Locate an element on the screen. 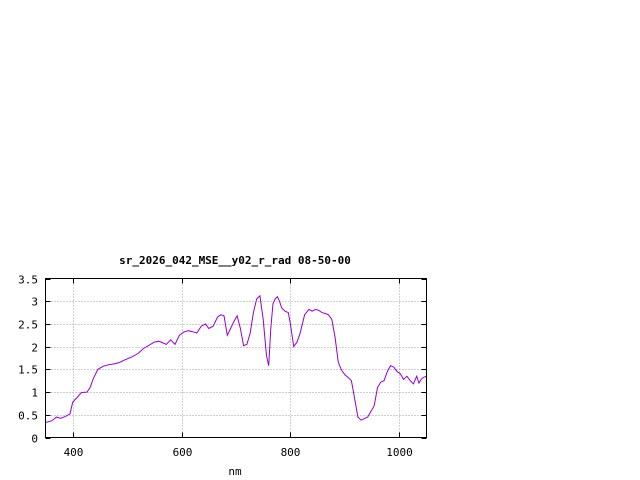  y-tick-label: 0.5 is located at coordinates (28, 416).